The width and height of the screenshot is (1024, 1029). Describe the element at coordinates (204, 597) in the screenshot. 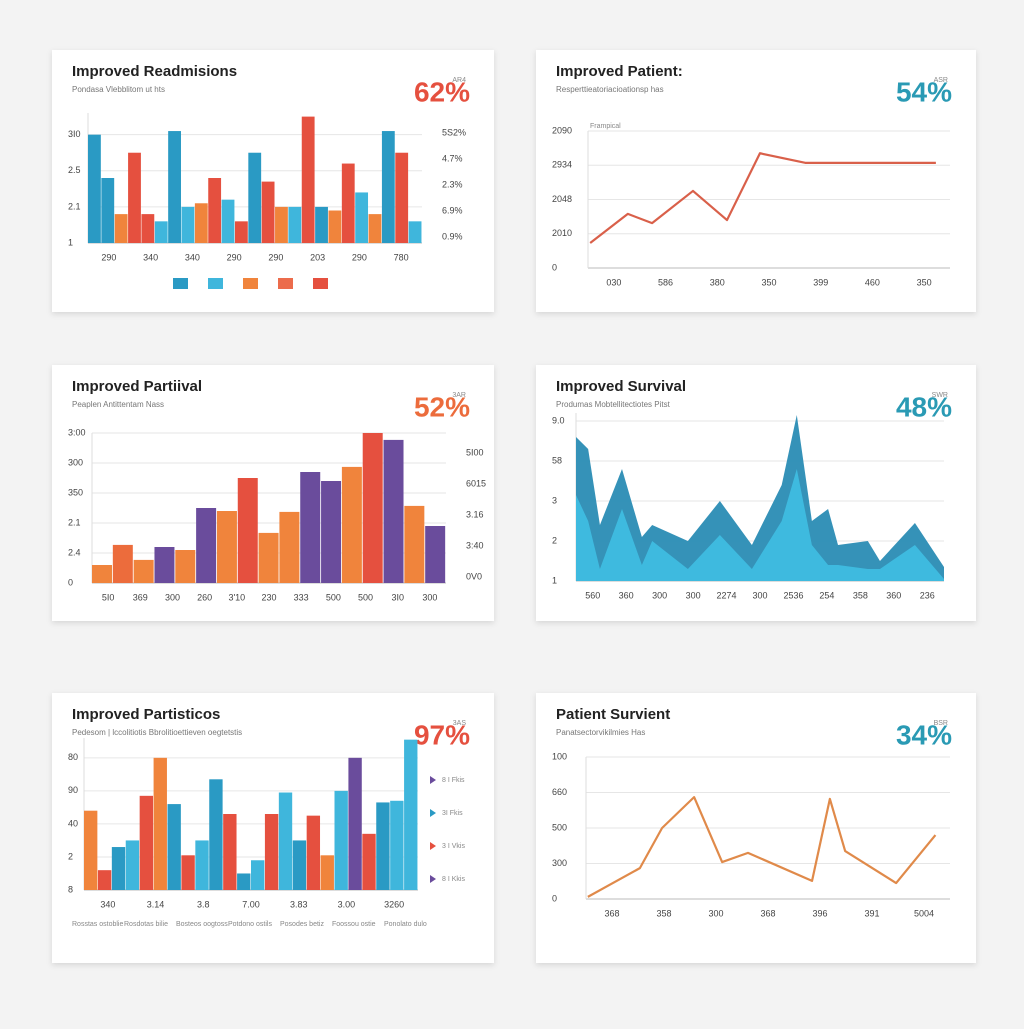

I see `x-tick-label: 260` at that location.